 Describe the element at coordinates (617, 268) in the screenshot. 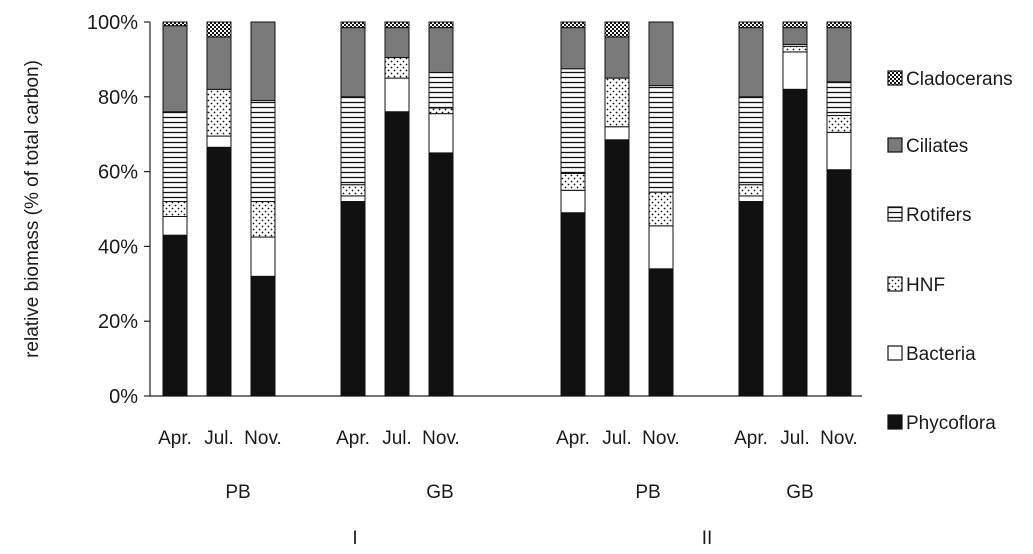

I see `bar-segment-phycoflora-jul-pb-ii` at that location.